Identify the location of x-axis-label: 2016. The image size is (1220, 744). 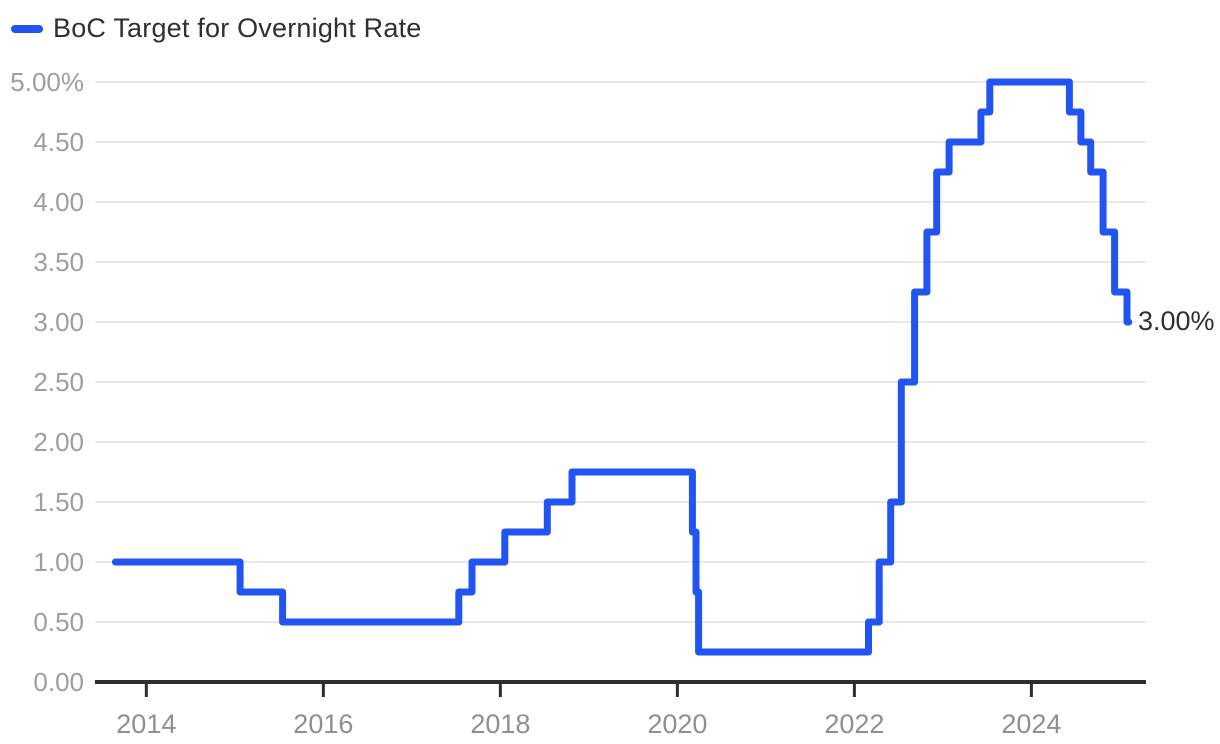
(323, 724).